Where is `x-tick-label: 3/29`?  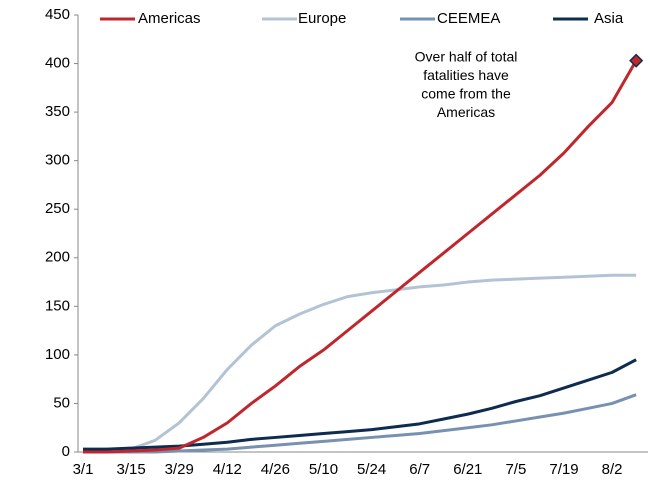 x-tick-label: 3/29 is located at coordinates (179, 469).